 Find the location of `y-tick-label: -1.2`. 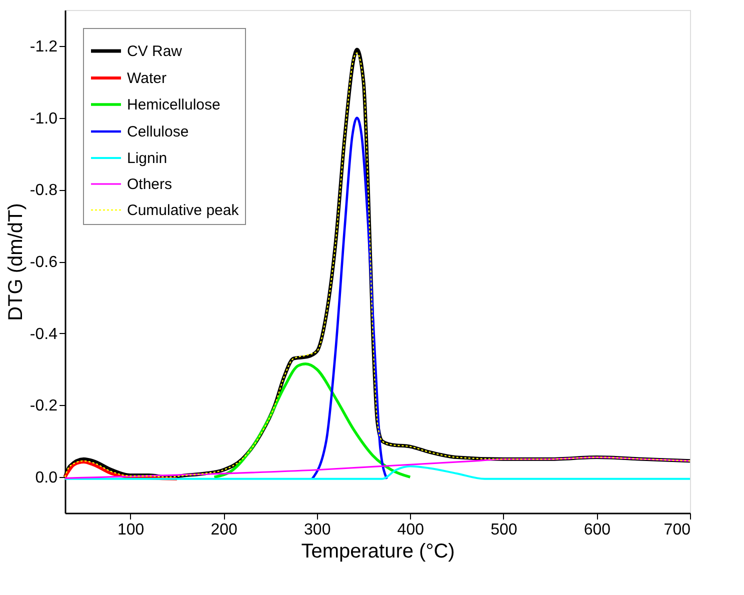

y-tick-label: -1.2 is located at coordinates (44, 47).